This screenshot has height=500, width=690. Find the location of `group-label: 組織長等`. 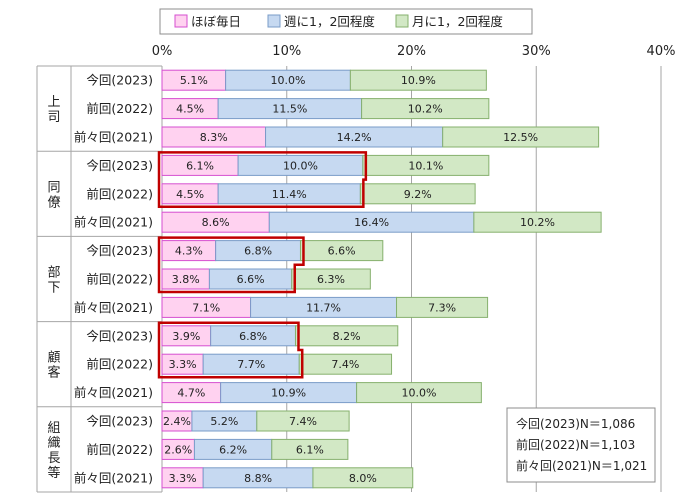

group-label: 組織長等 is located at coordinates (53, 451).